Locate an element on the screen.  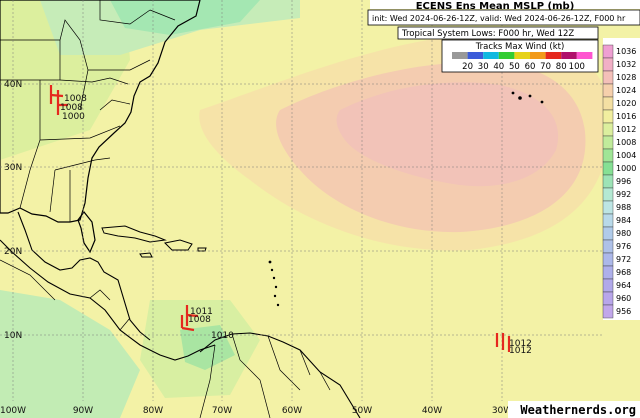
low-central-america-label: 1010 is located at coordinates (222, 336).